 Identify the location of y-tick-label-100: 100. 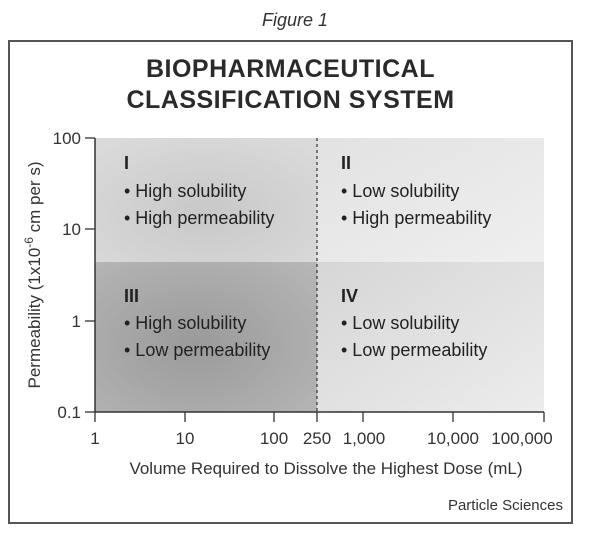
(67, 138).